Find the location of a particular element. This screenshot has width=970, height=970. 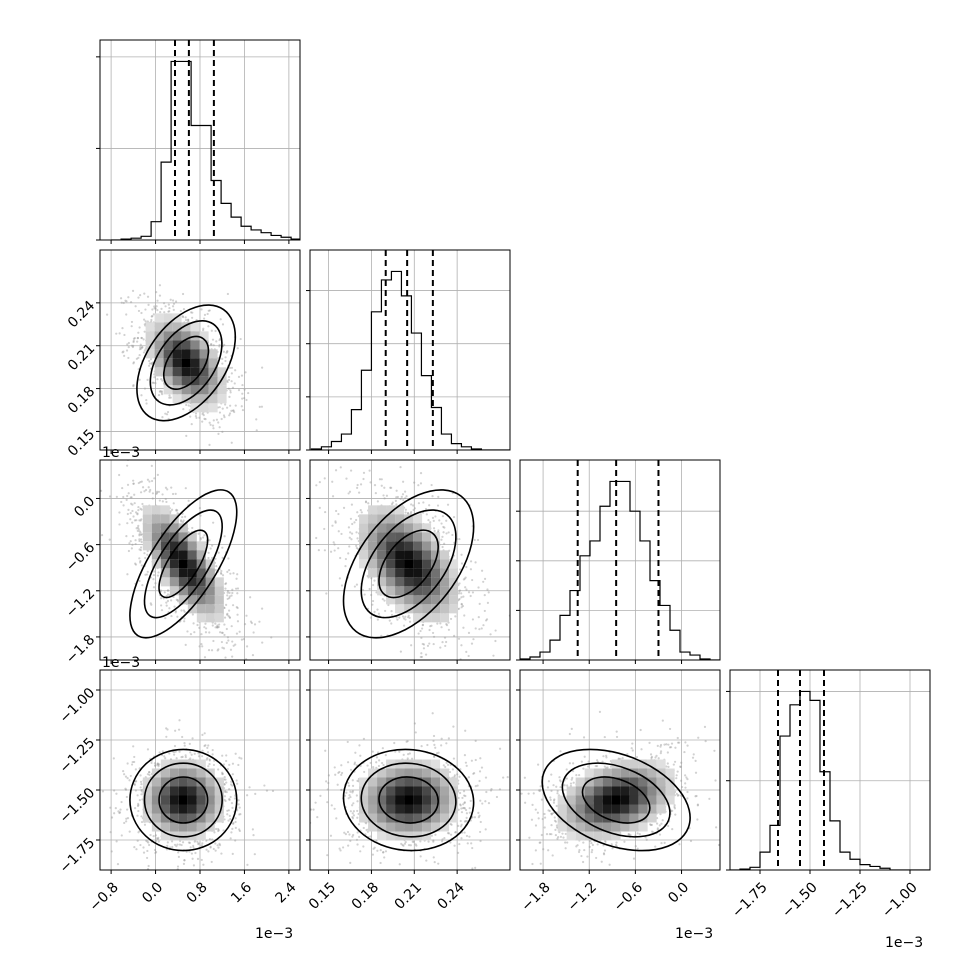

panel-frame is located at coordinates (830, 770).